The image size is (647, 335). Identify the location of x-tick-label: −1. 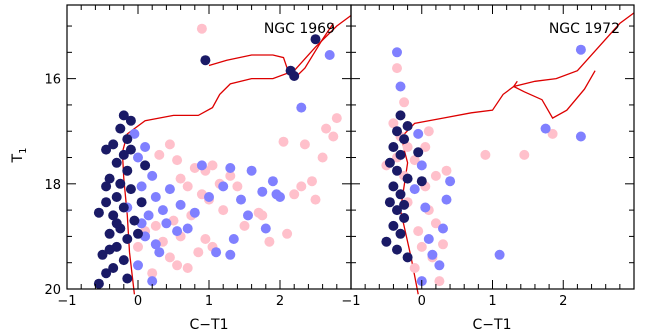
(66, 301).